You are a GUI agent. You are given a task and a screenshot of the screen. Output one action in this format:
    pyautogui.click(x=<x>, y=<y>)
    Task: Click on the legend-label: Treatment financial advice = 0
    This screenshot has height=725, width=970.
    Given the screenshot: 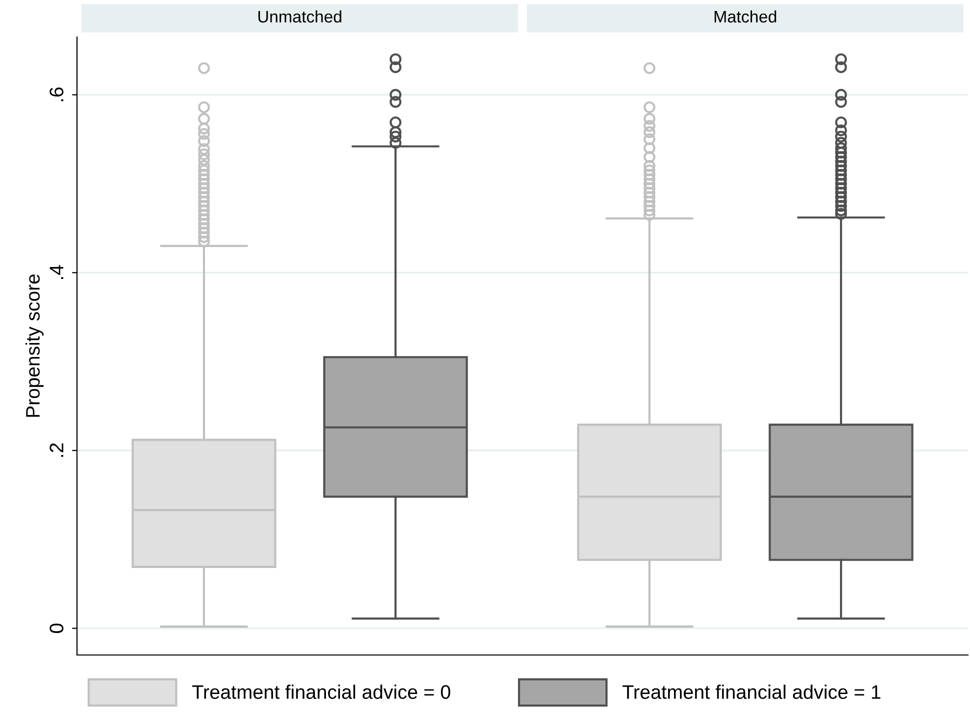 What is the action you would take?
    pyautogui.click(x=321, y=691)
    